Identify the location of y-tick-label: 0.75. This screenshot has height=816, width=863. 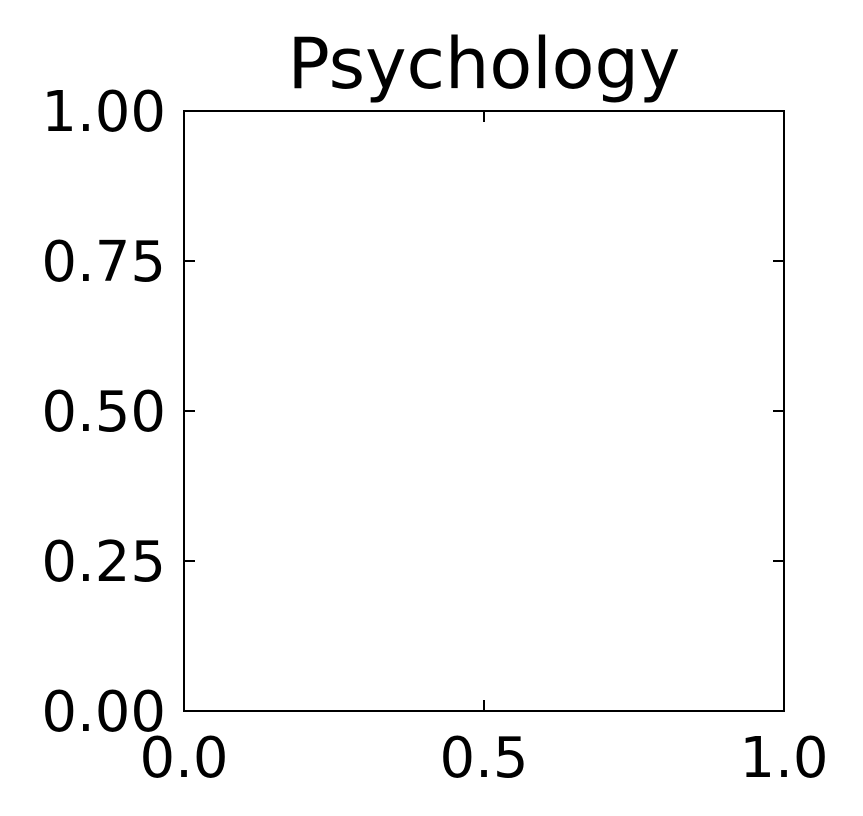
(103, 262).